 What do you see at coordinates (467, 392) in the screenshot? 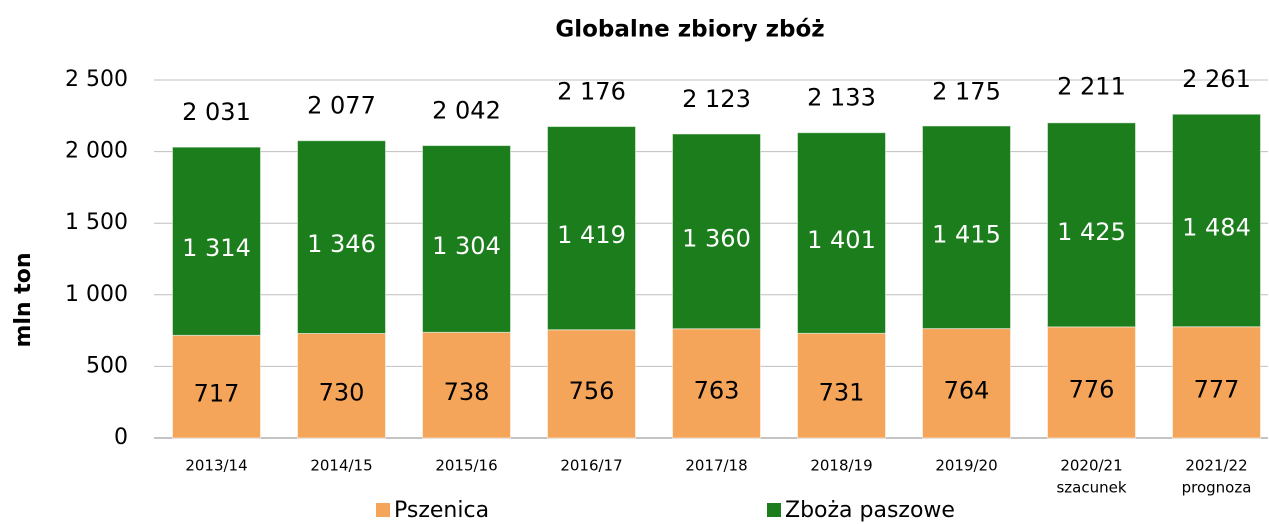
I see `data-label: 738` at bounding box center [467, 392].